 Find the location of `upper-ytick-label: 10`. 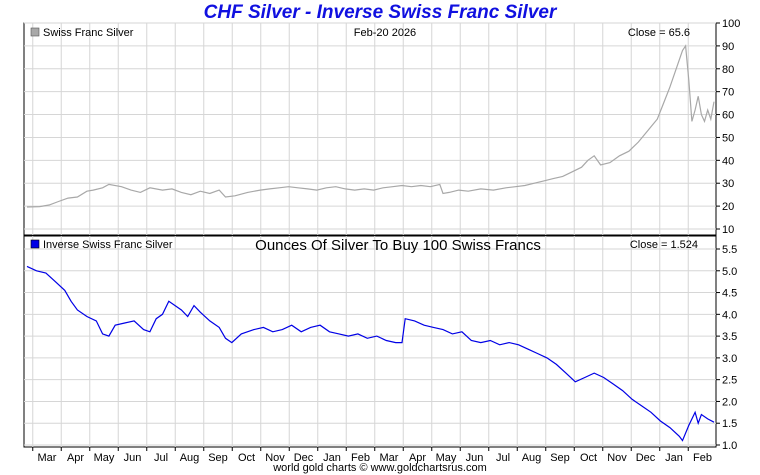

upper-ytick-label: 10 is located at coordinates (728, 230).